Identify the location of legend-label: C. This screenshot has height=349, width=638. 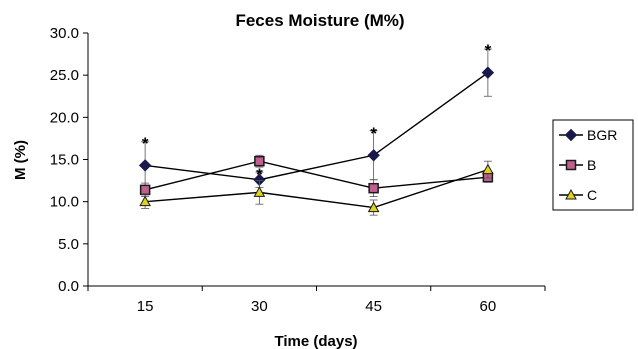
(592, 195).